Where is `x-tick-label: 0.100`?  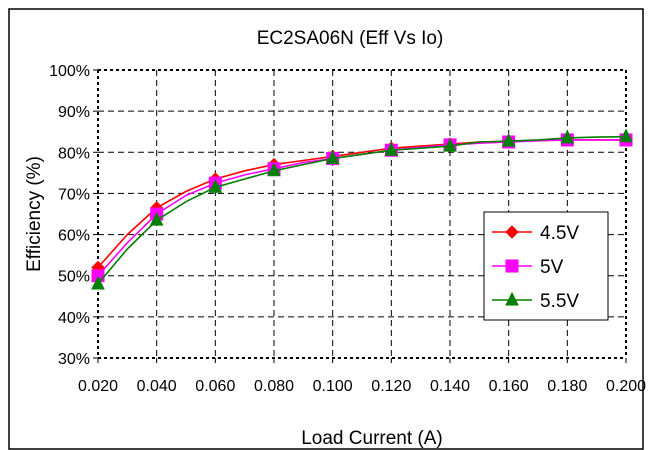 x-tick-label: 0.100 is located at coordinates (333, 386).